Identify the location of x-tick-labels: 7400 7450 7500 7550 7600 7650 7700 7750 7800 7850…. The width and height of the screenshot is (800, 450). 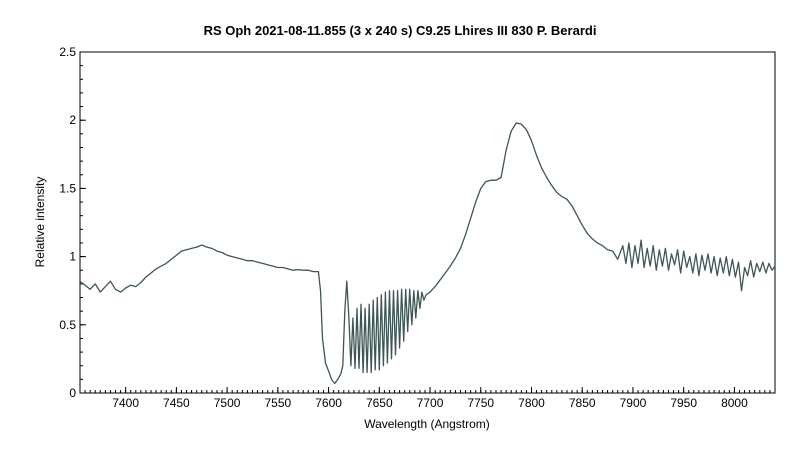
(430, 403).